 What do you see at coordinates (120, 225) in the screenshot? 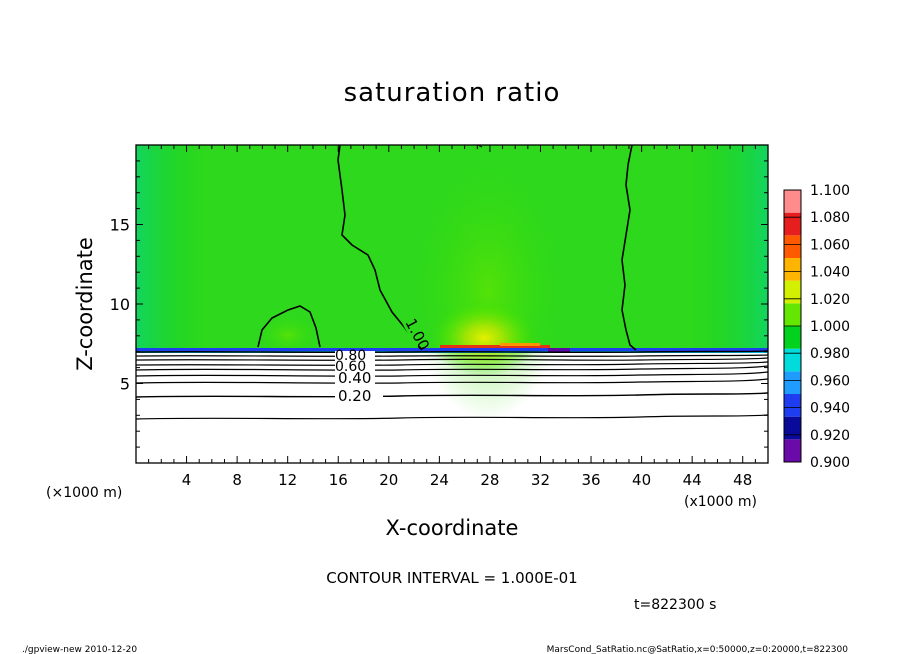
I see `y-tick-label: 15` at bounding box center [120, 225].